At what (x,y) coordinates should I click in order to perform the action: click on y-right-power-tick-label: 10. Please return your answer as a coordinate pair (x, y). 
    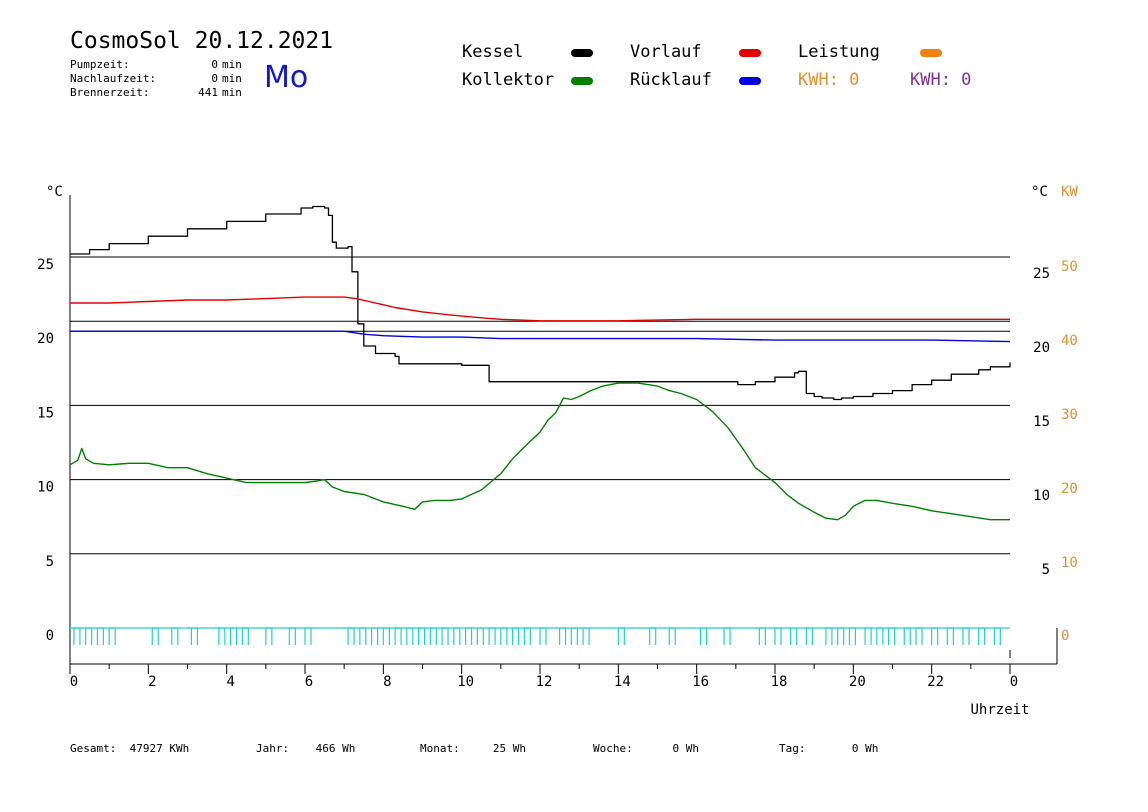
    Looking at the image, I should click on (1069, 563).